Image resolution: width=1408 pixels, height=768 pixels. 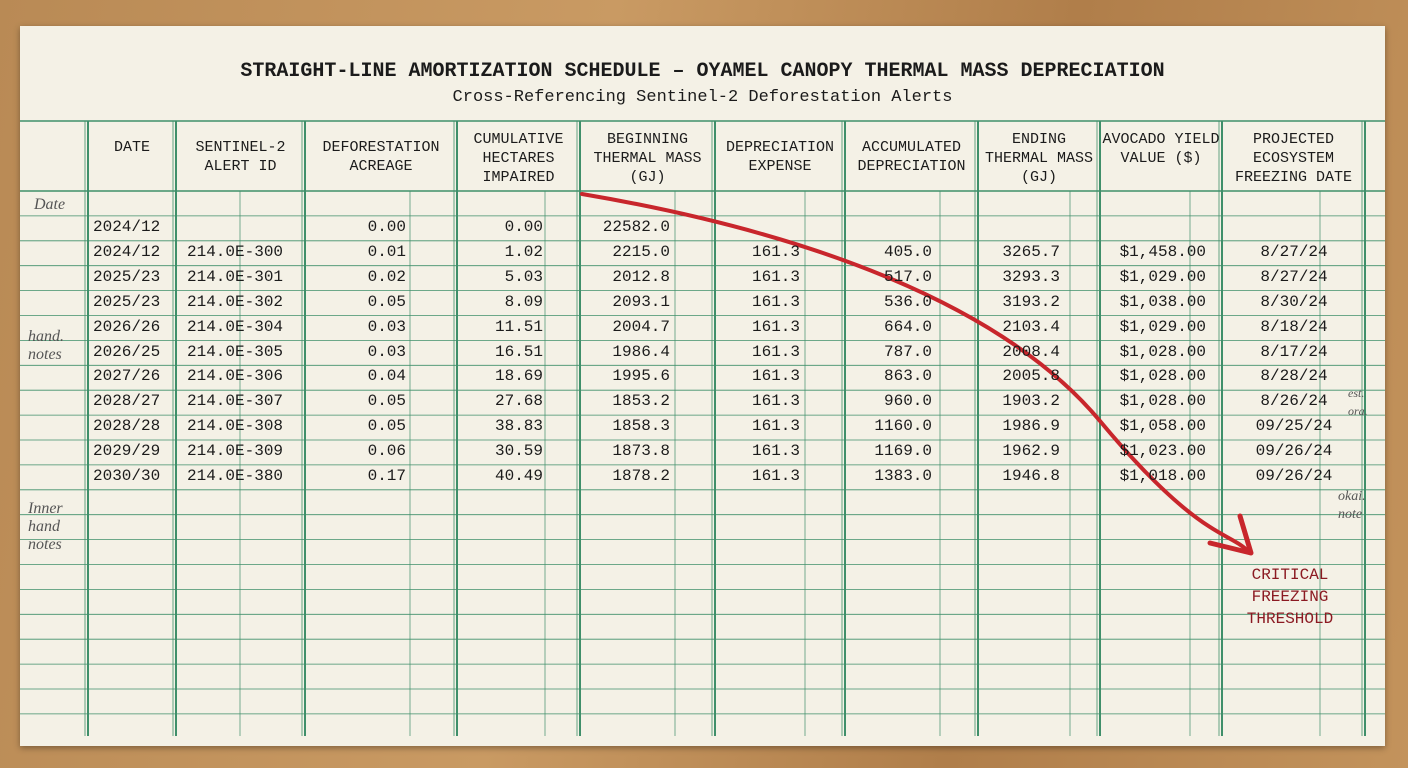 What do you see at coordinates (127, 401) in the screenshot?
I see `cell: 2028/27` at bounding box center [127, 401].